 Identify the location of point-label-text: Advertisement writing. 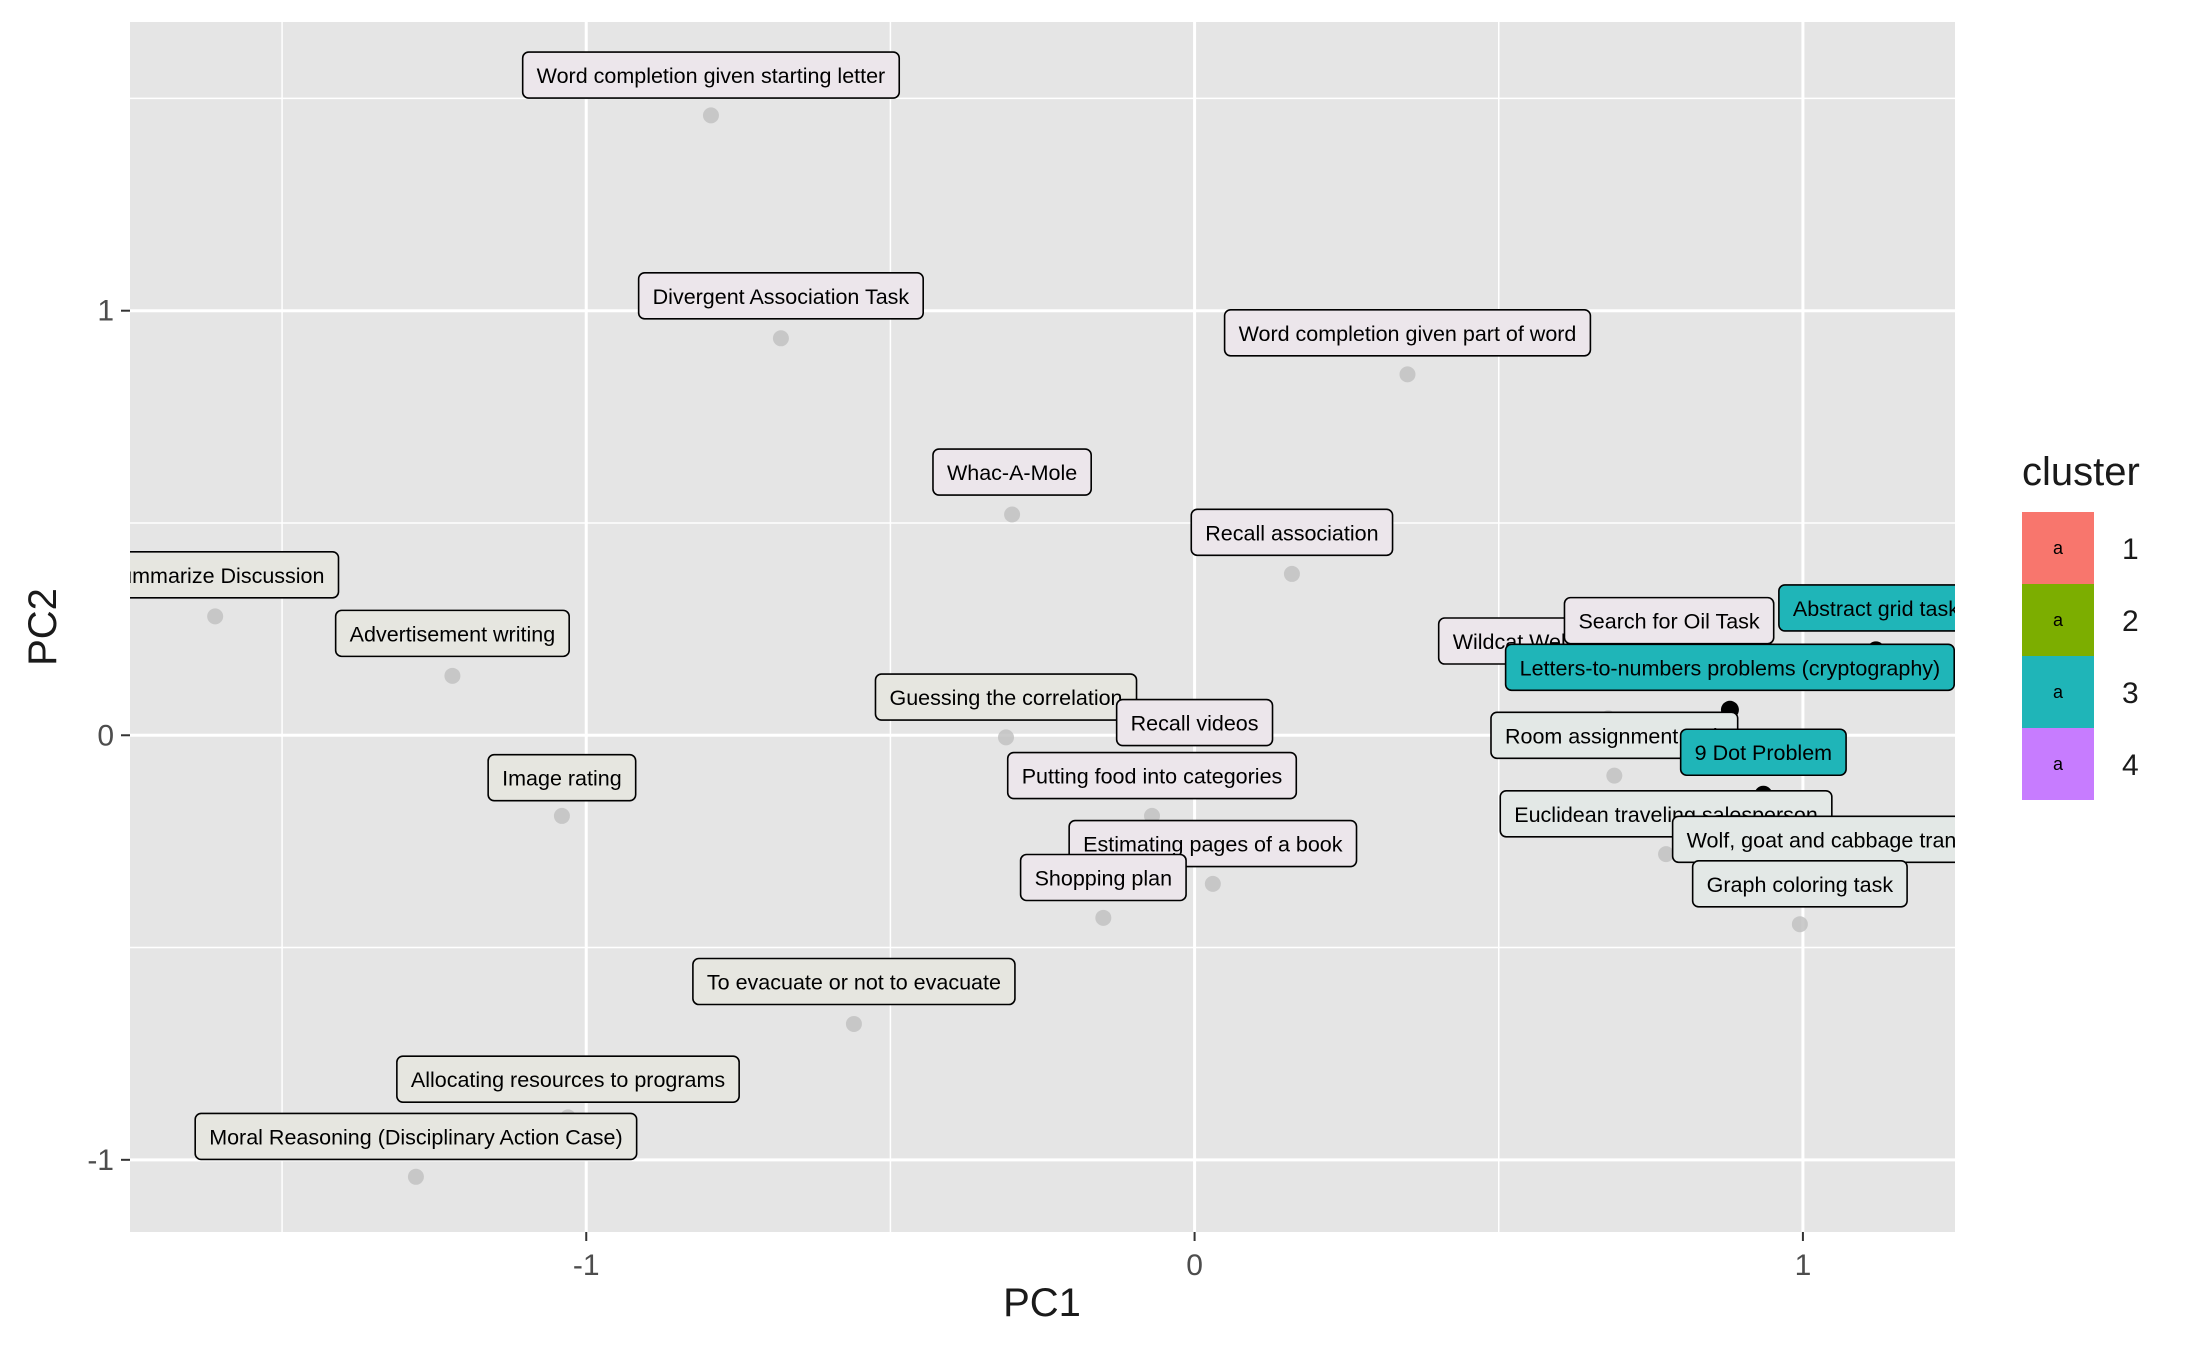
(453, 634).